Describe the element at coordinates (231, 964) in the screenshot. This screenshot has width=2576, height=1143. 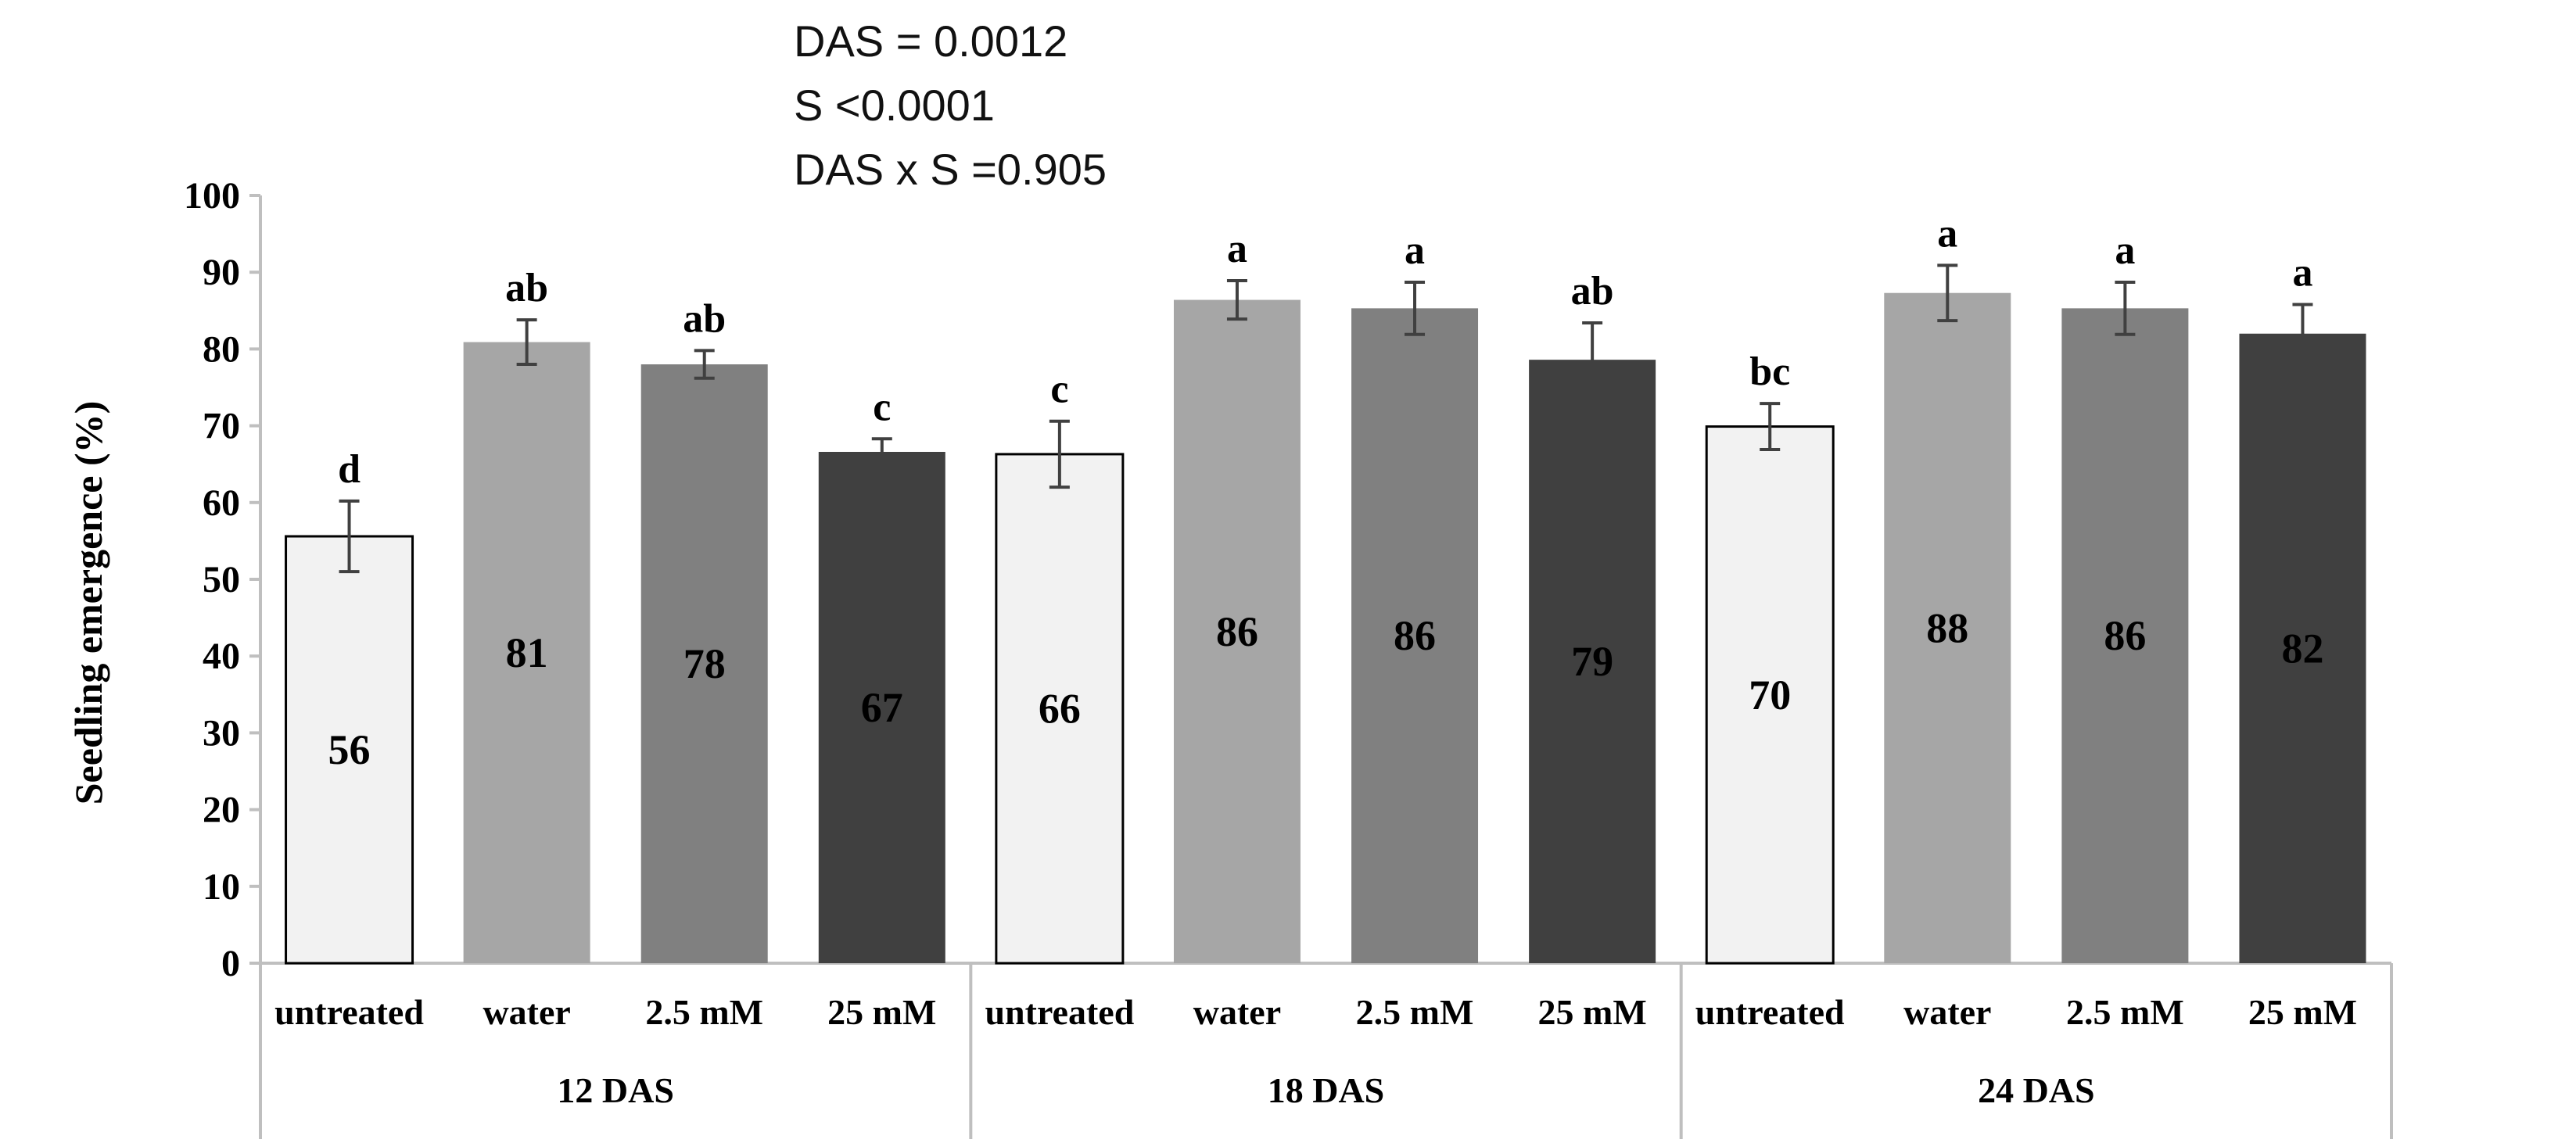
I see `y-tick-label: 0` at that location.